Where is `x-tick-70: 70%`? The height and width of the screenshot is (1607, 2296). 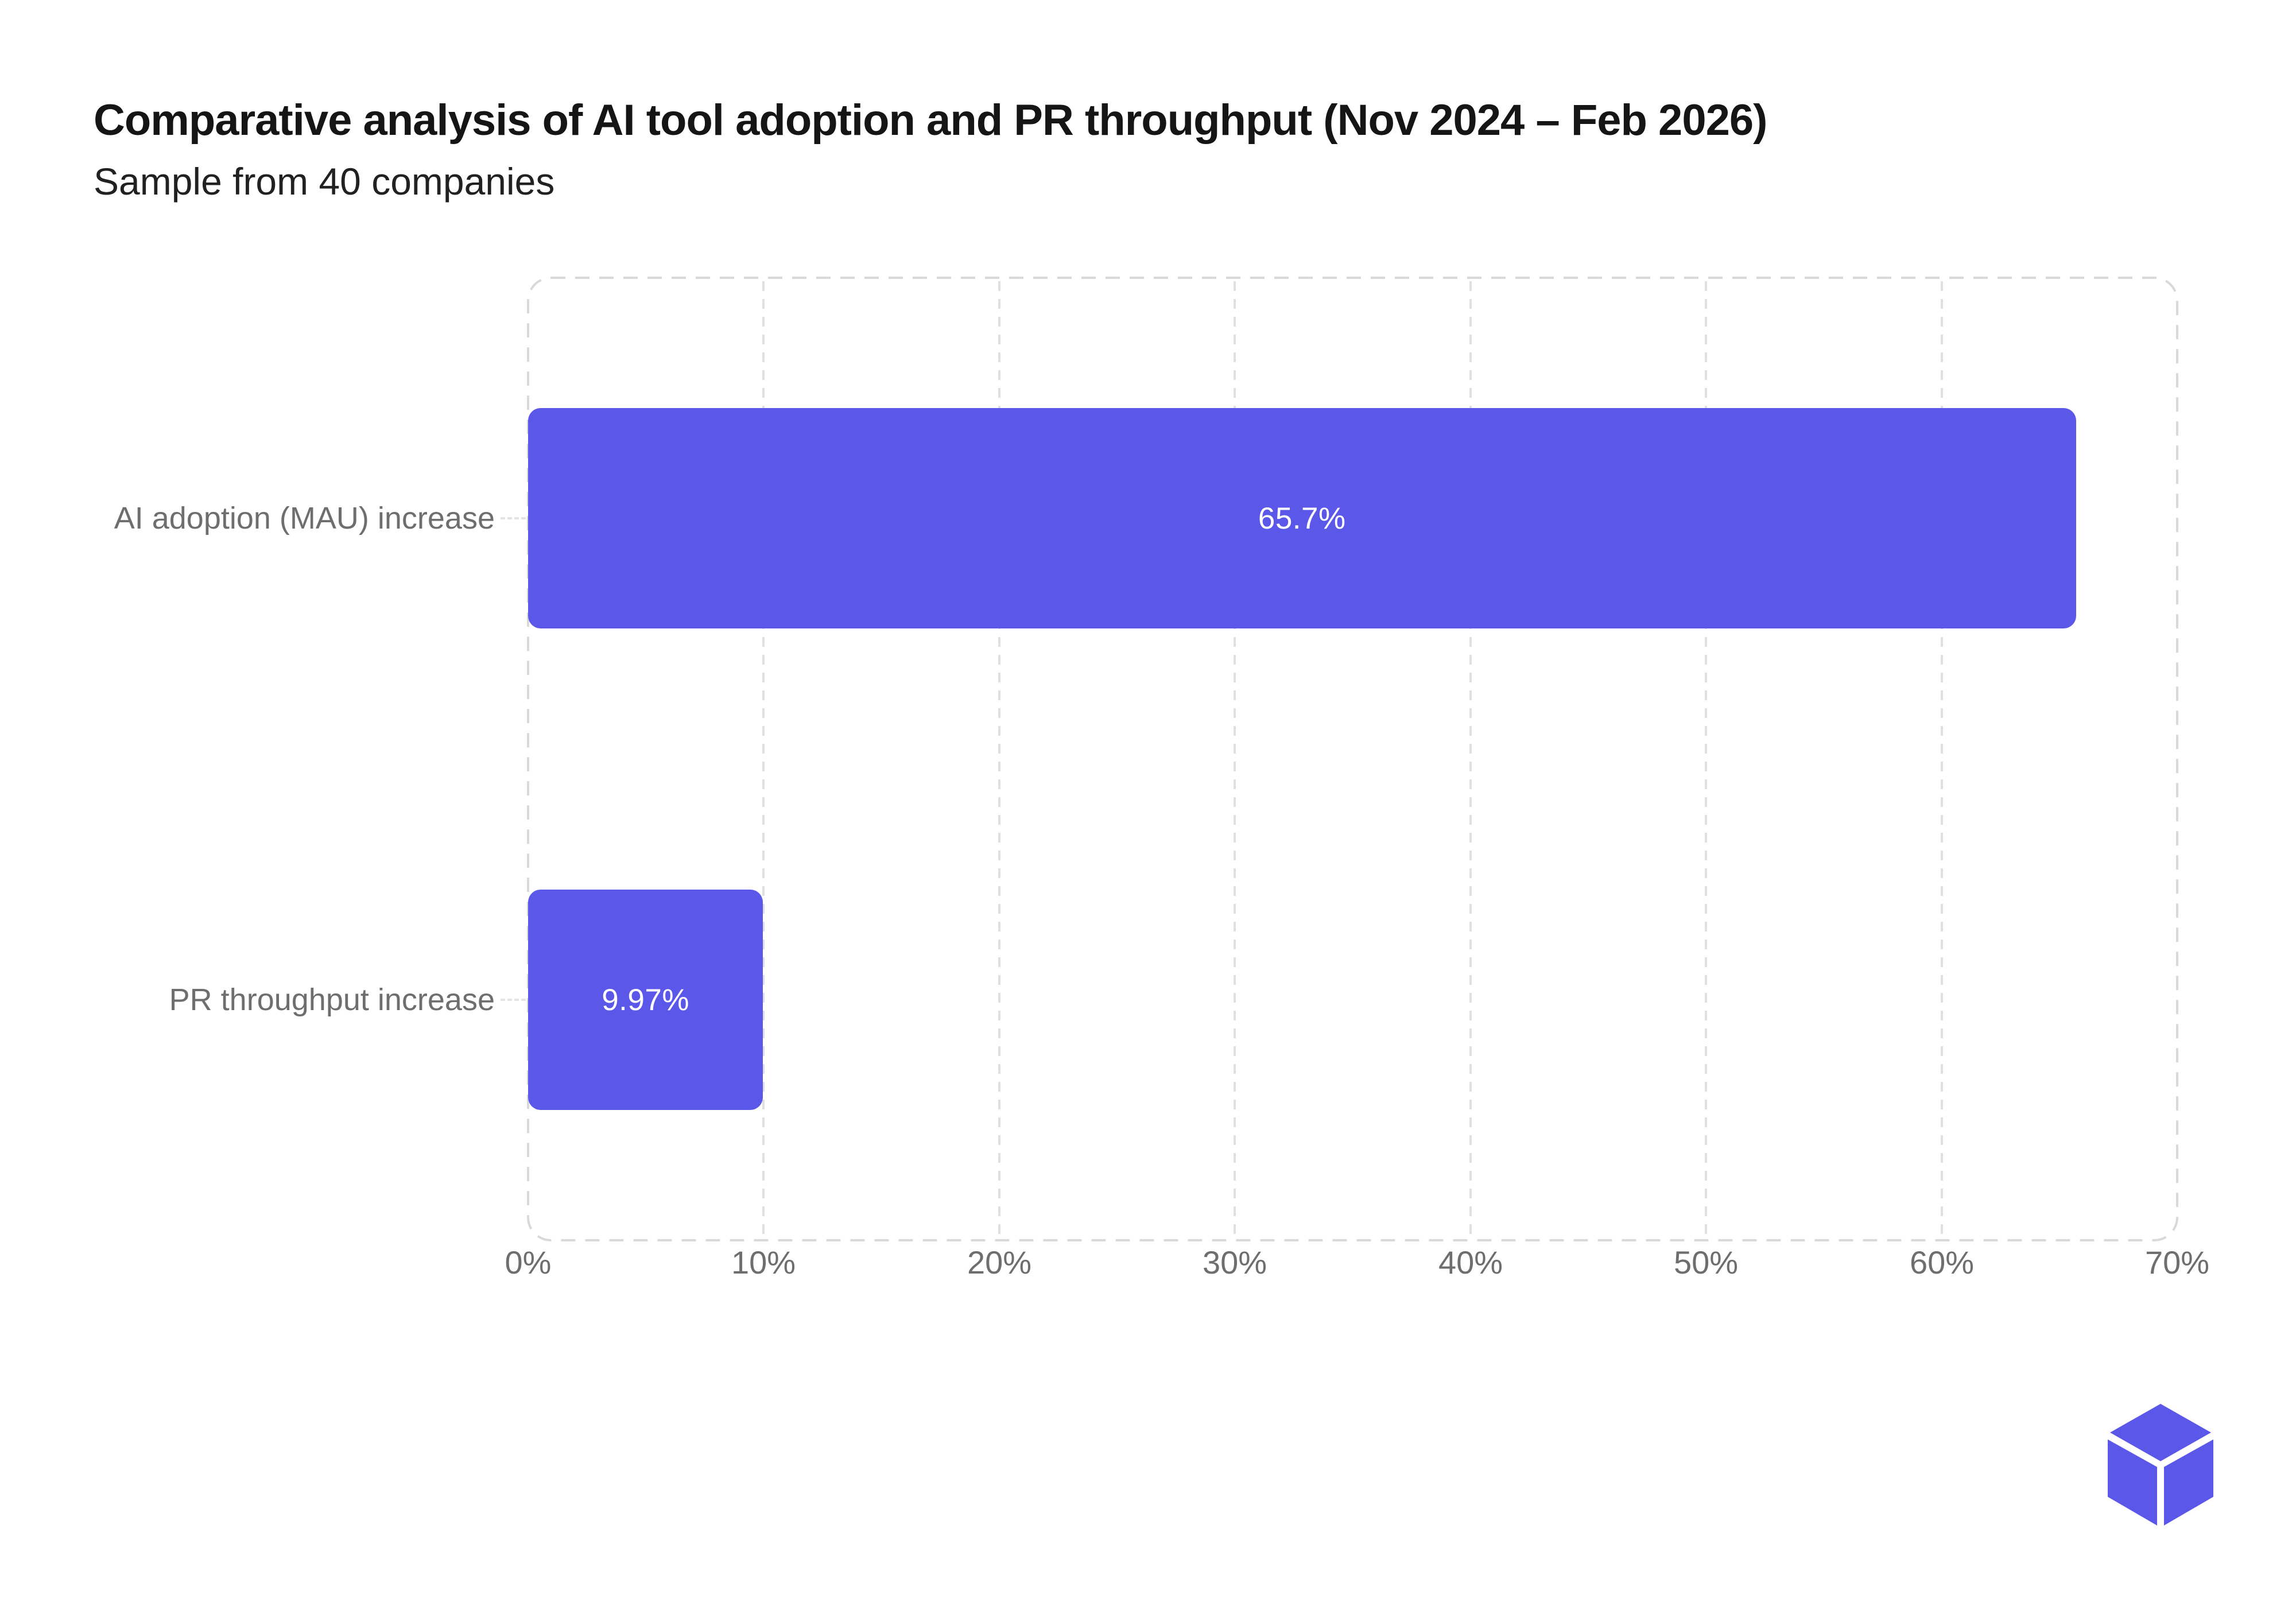 x-tick-70: 70% is located at coordinates (2177, 1262).